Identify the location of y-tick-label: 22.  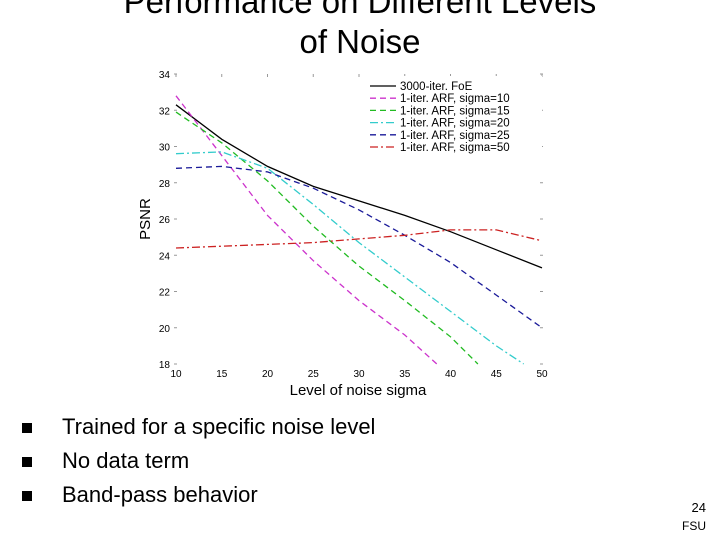
(165, 293).